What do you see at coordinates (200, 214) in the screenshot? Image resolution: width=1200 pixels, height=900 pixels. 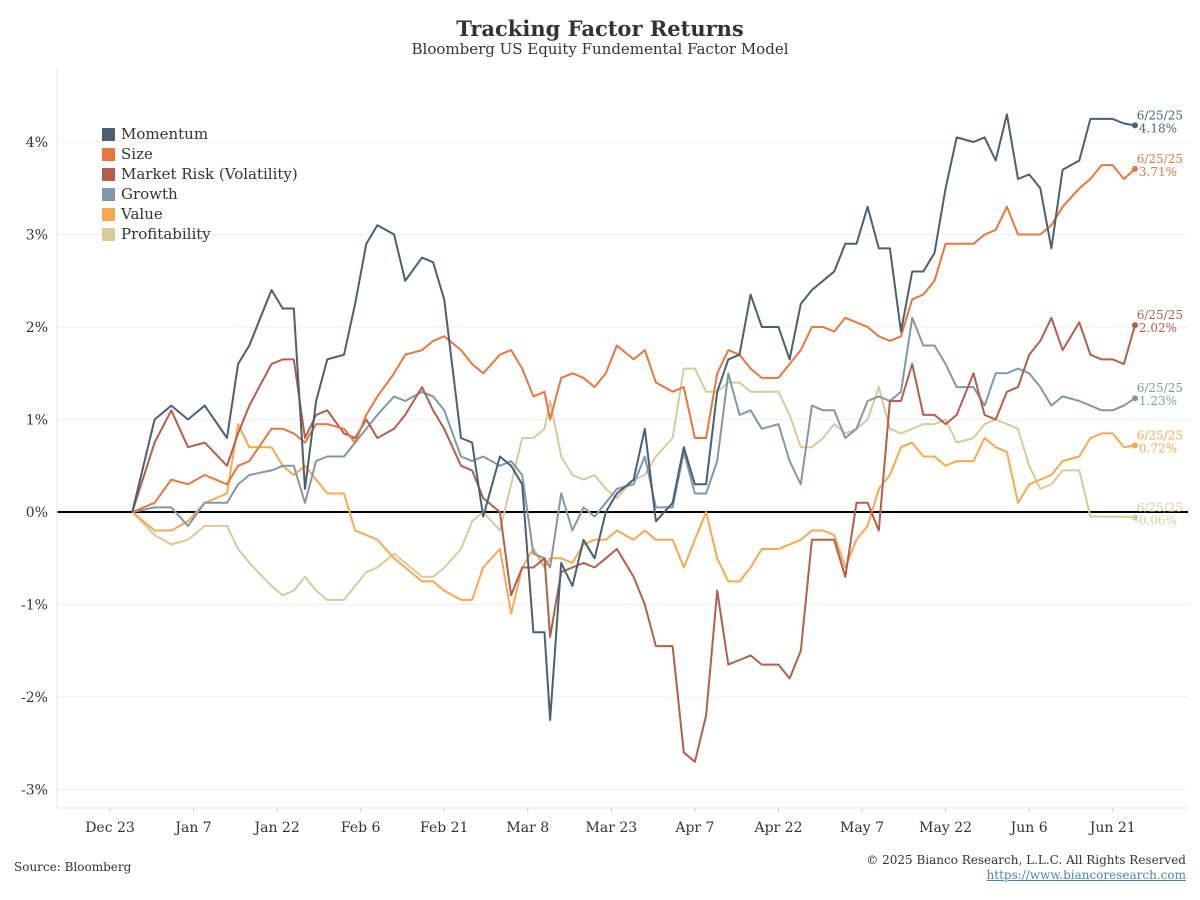 I see `legend-item: Value` at bounding box center [200, 214].